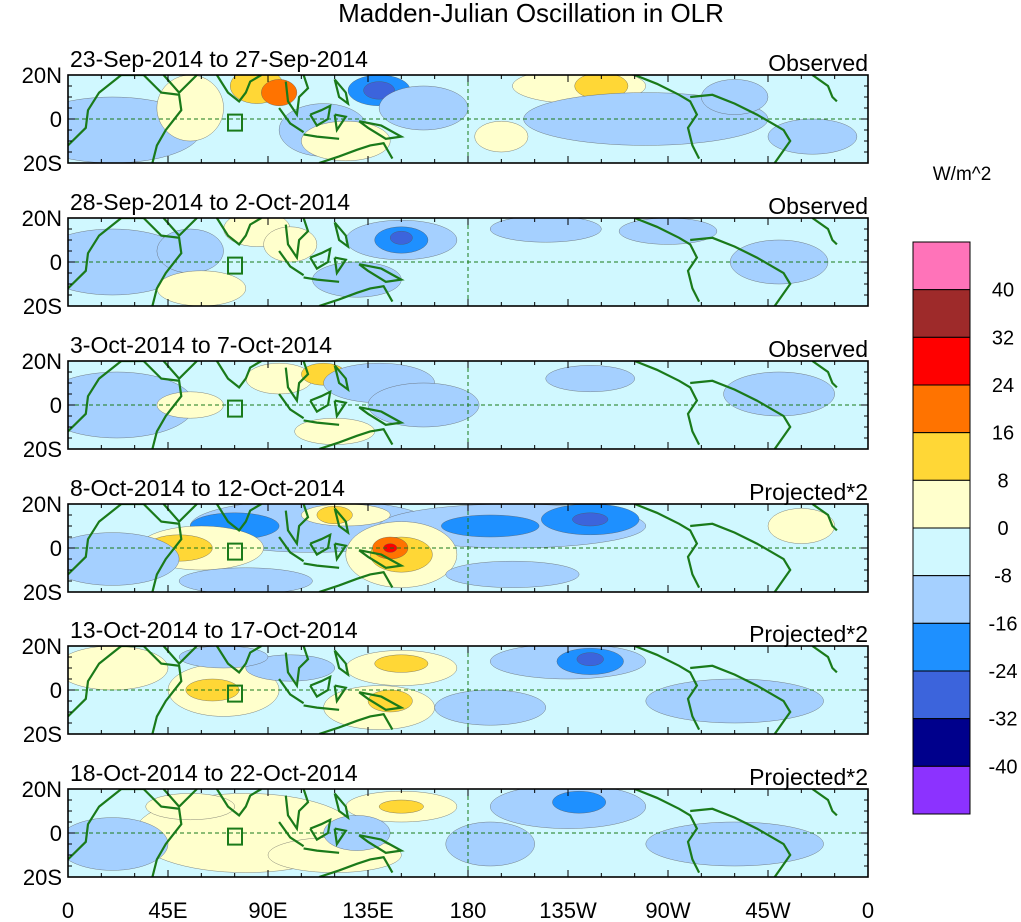  Describe the element at coordinates (445, 254) in the screenshot. I see `panel-2: 20N 0 20S 28-Sep-2014 to 2-Oct-2014 Observed` at that location.